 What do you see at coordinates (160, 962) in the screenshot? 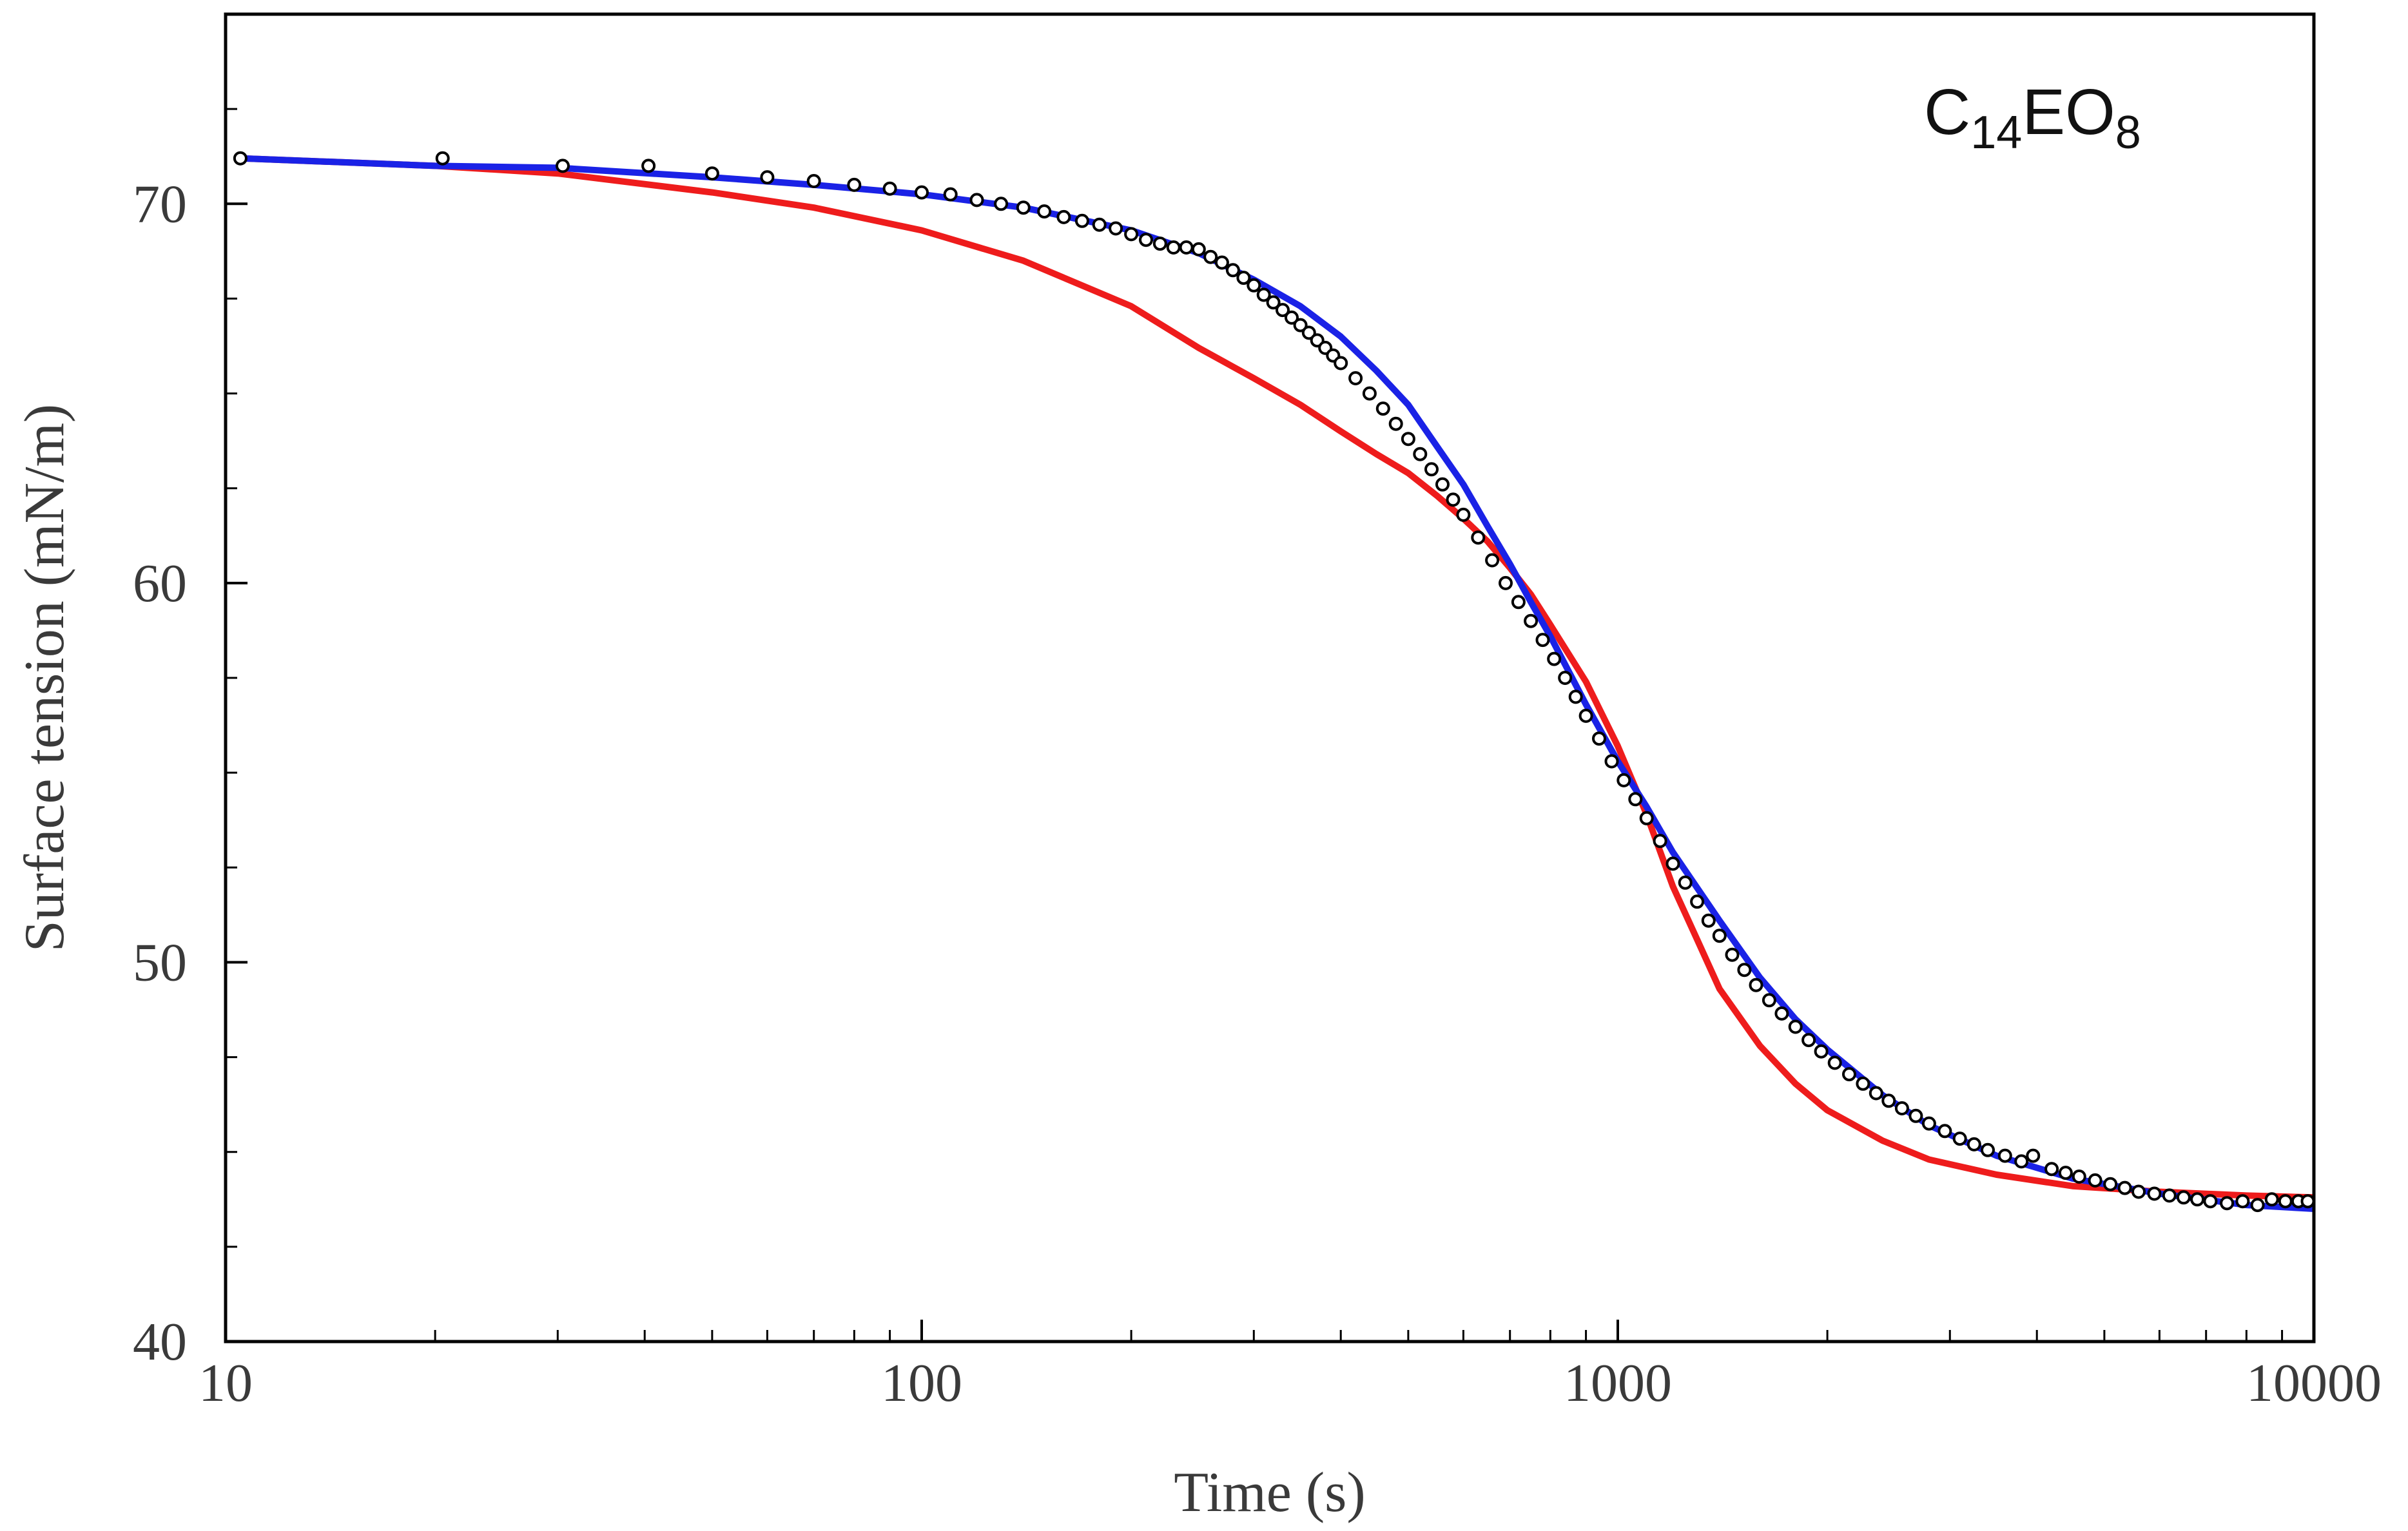
I see `y-tick-label: 50` at bounding box center [160, 962].